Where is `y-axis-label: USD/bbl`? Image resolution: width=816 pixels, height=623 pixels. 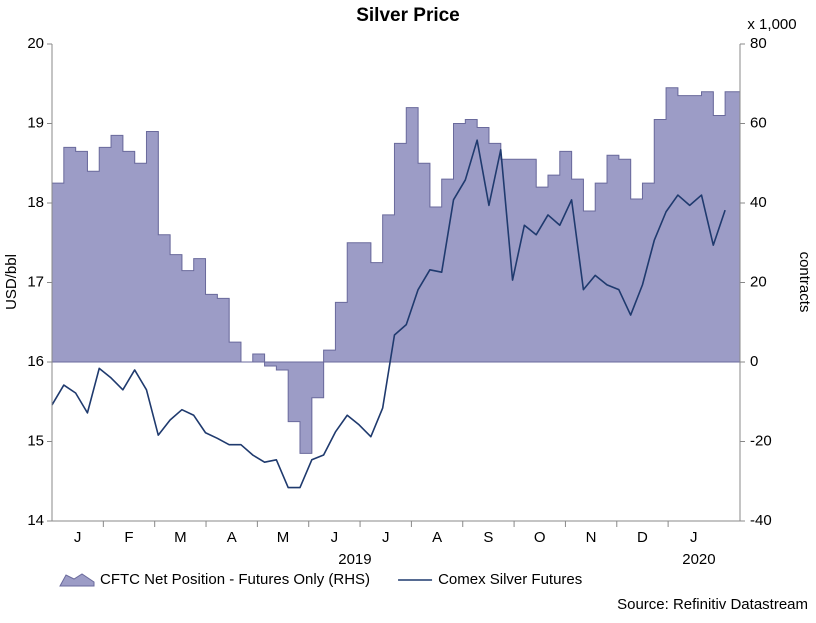
y-axis-label: USD/bbl is located at coordinates (11, 282).